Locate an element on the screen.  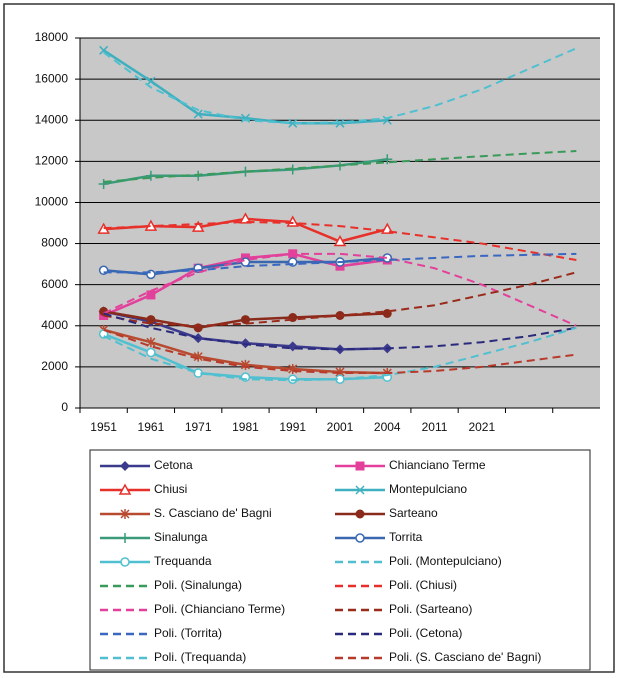
legend-label: Poli. (Montepulciano) is located at coordinates (445, 561).